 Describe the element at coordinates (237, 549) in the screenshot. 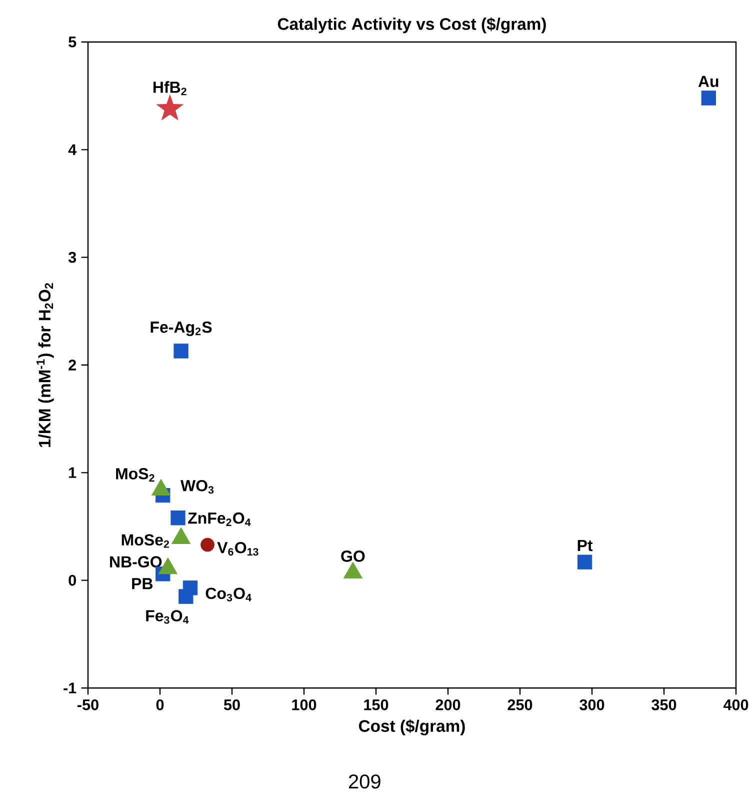

I see `annotation: V$_{6}$O$_{13}$` at that location.